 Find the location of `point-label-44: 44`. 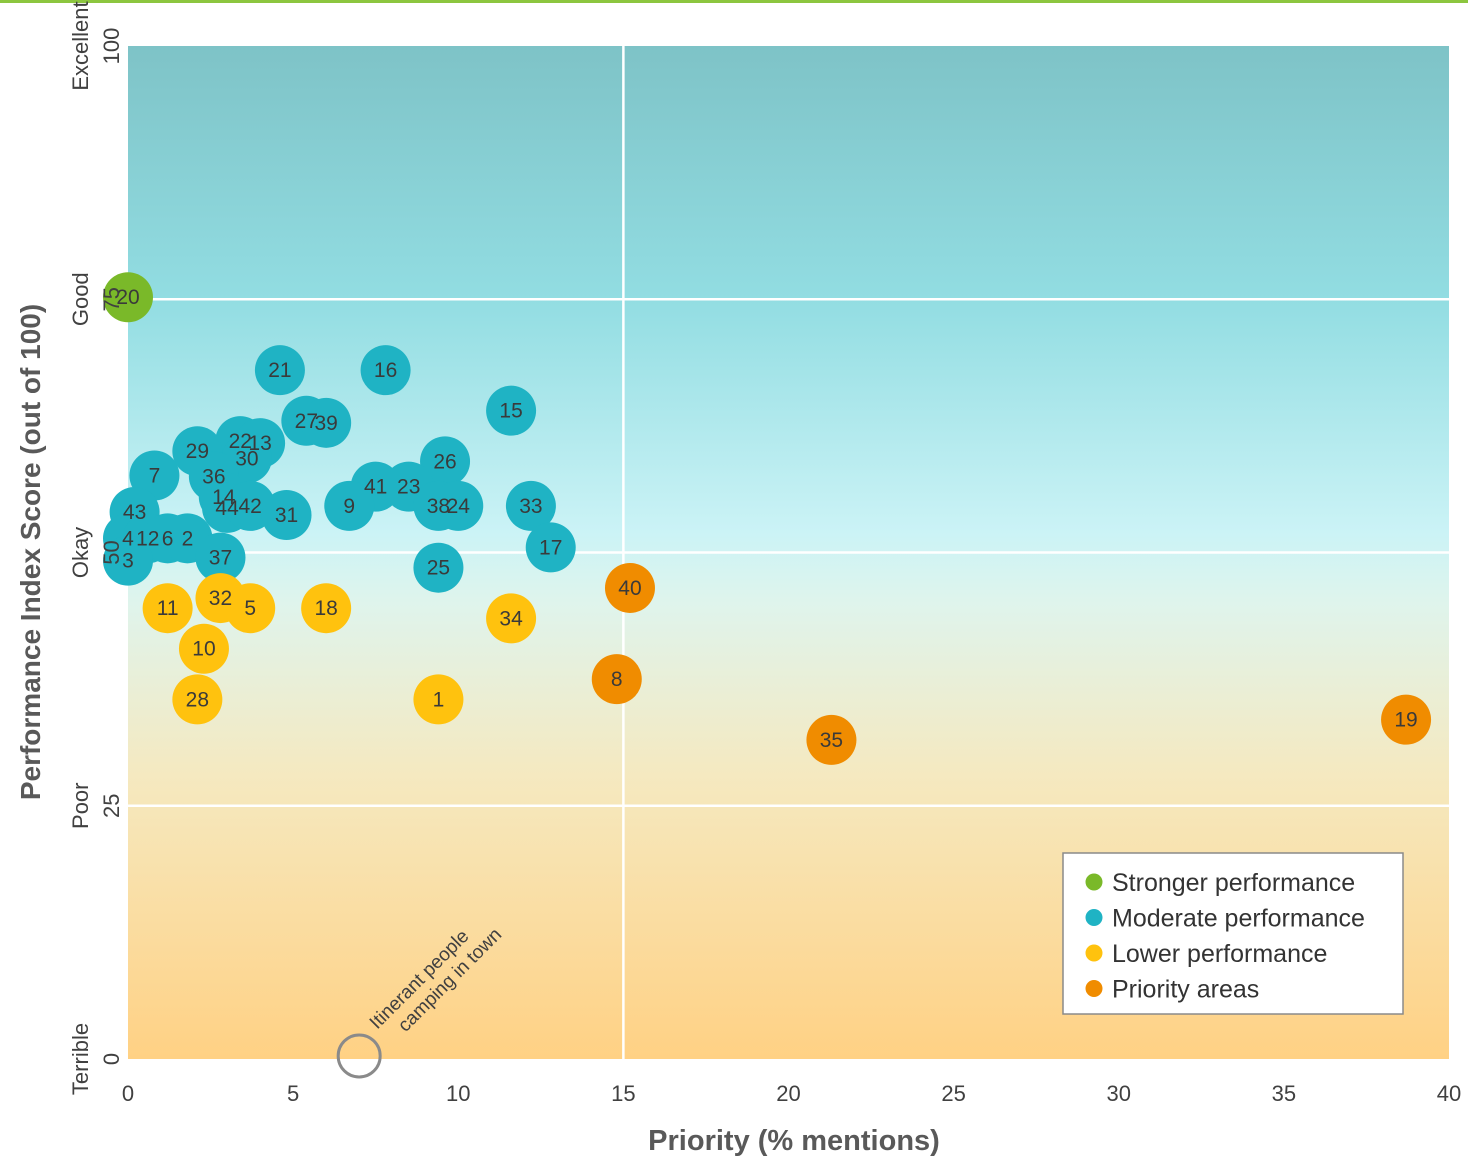

point-label-44: 44 is located at coordinates (227, 508).